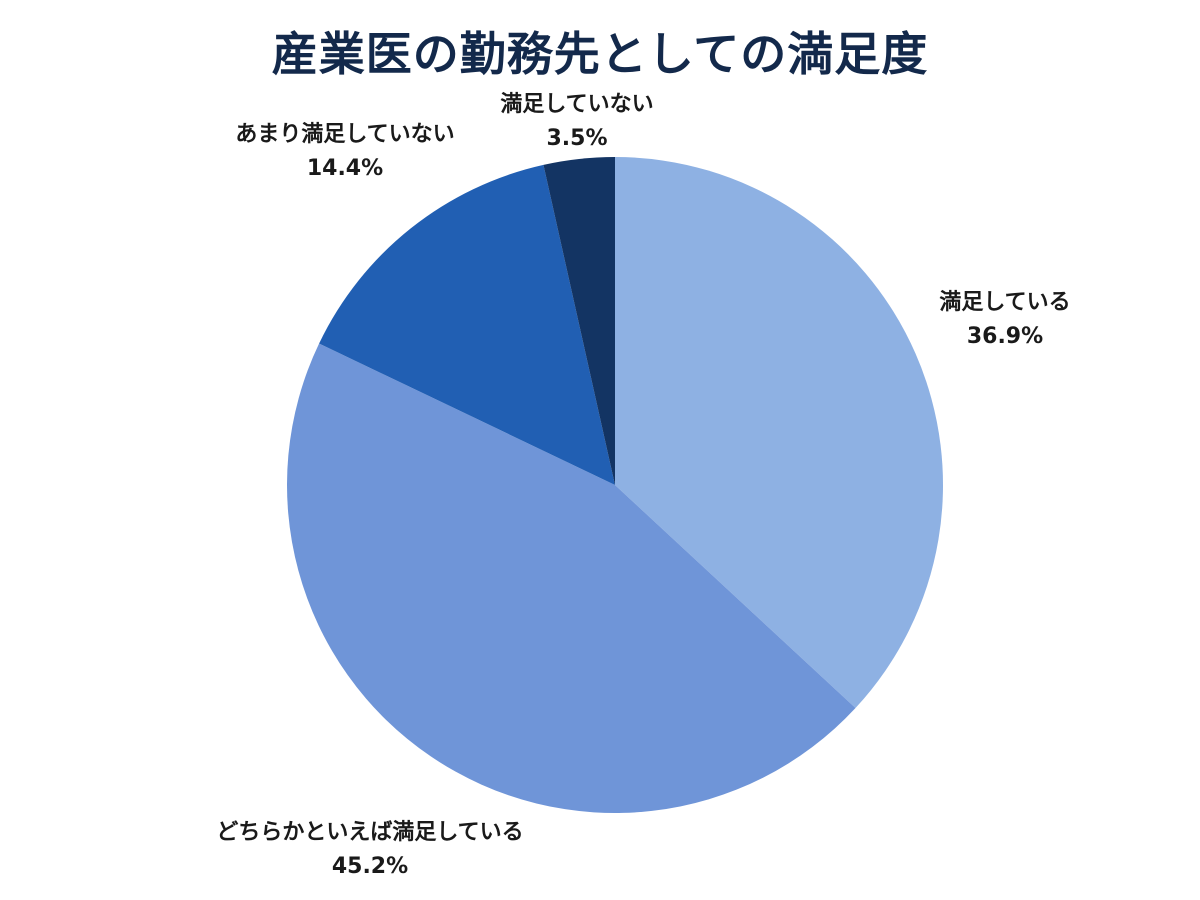 The height and width of the screenshot is (900, 1200). What do you see at coordinates (577, 104) in the screenshot?
I see `slice-name: 満足していない` at bounding box center [577, 104].